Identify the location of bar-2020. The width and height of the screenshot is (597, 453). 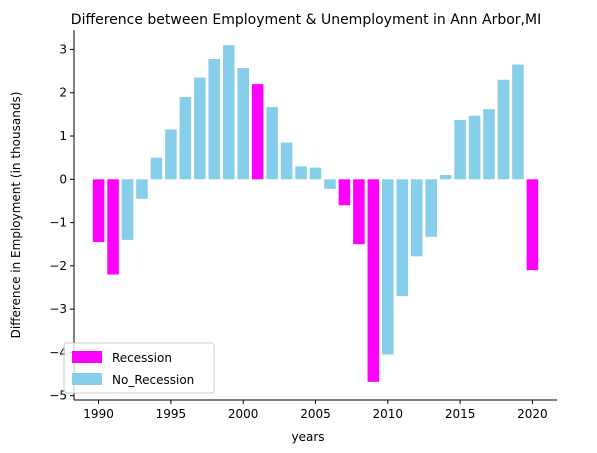
(532, 225).